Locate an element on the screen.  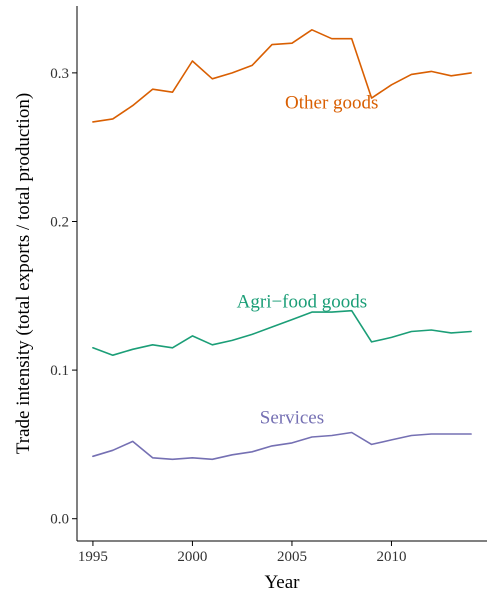
y-tick-label: 0.0 is located at coordinates (59, 520).